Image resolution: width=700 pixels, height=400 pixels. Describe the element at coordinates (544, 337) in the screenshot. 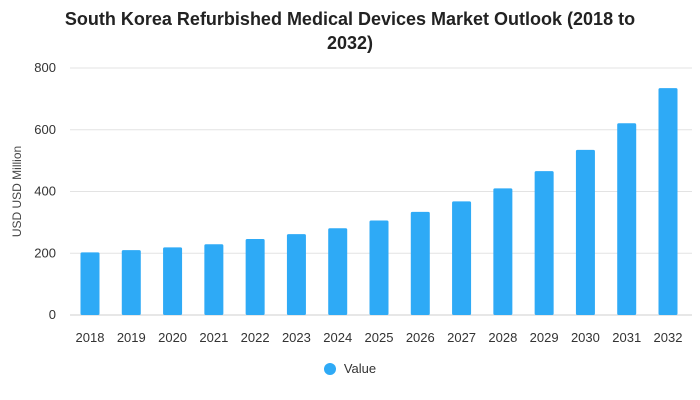

I see `x-tick-label-2029: 2029` at that location.